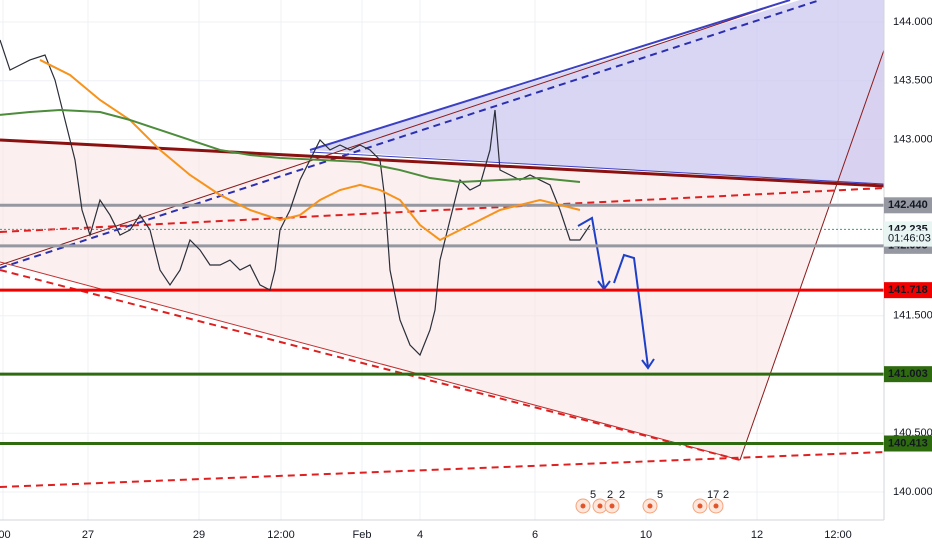 Image resolution: width=932 pixels, height=550 pixels. I want to click on countdown: 01:46:03, so click(909, 239).